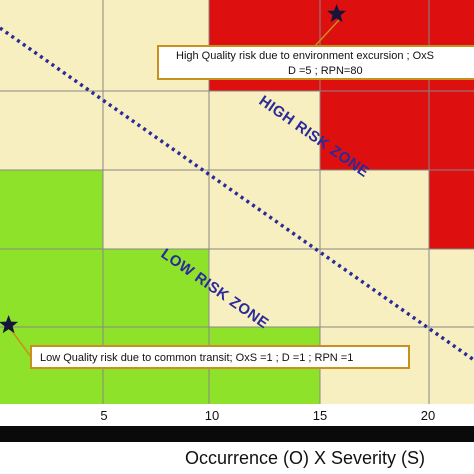 The image size is (474, 474). Describe the element at coordinates (305, 458) in the screenshot. I see `x-axis-label: Occurrence (O) X Severity (S)` at that location.